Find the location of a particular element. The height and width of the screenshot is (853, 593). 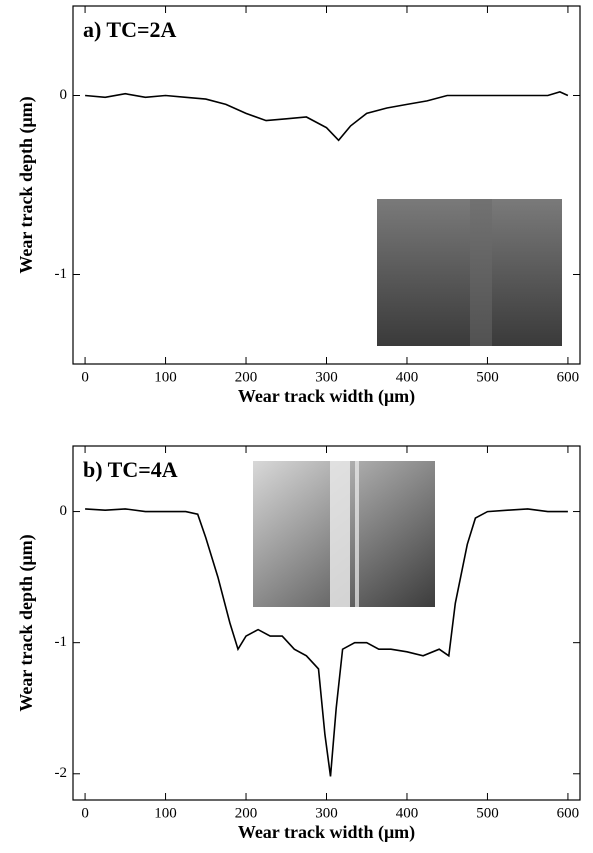

data-line is located at coordinates (327, 116).